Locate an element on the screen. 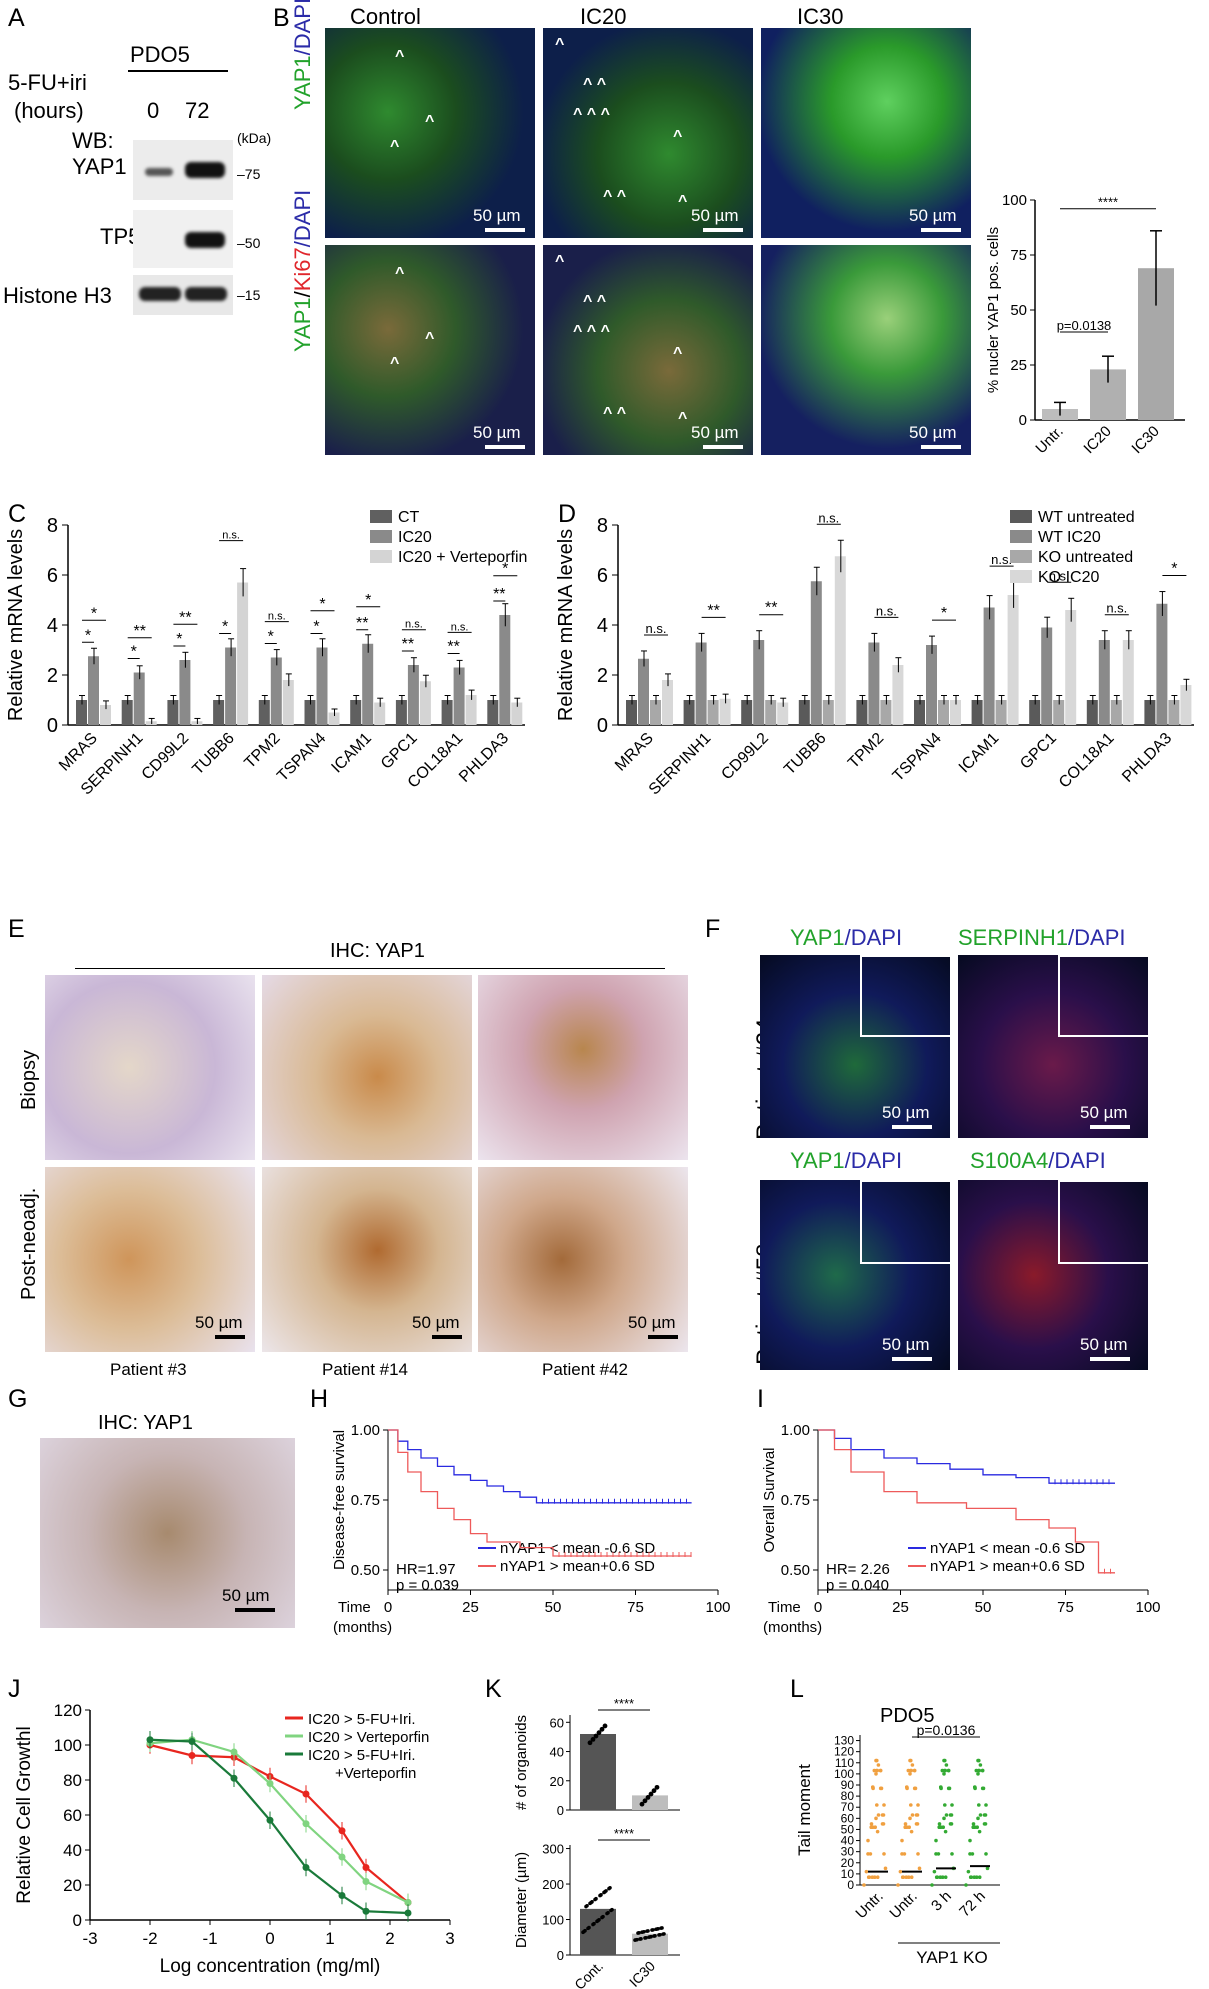 The width and height of the screenshot is (1209, 1989). i-ytick-label: 0.50 is located at coordinates (795, 1570).